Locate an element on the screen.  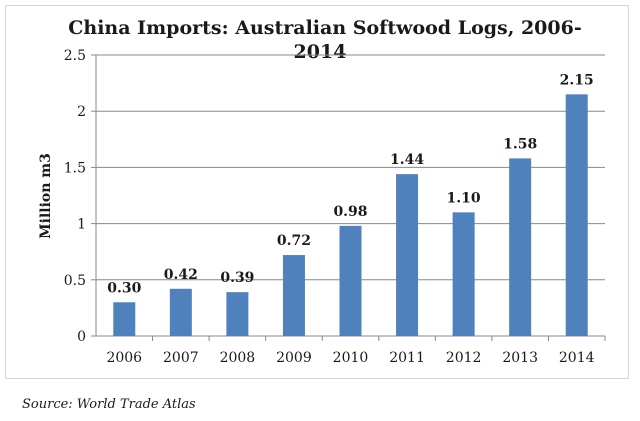
x-tick-label-2009: 2009 is located at coordinates (294, 358).